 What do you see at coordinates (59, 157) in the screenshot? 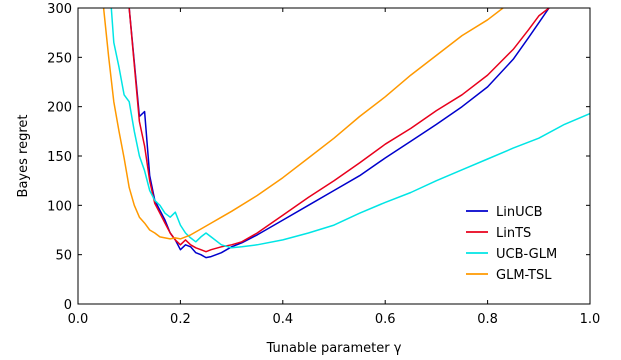
I see `y-tick-label: 150` at bounding box center [59, 157].